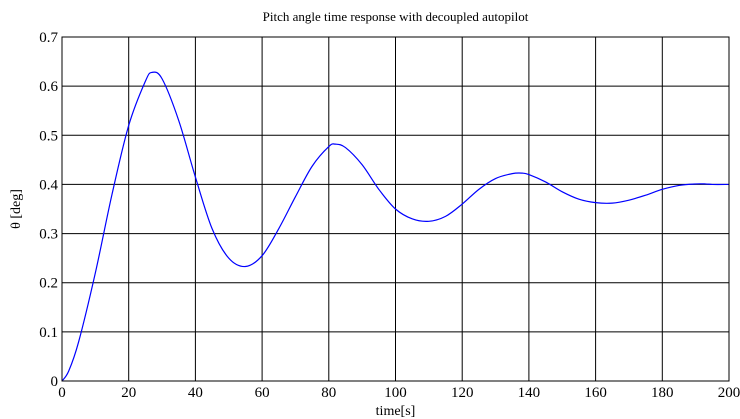  What do you see at coordinates (48, 235) in the screenshot?
I see `y-tick-label: 0.3` at bounding box center [48, 235].